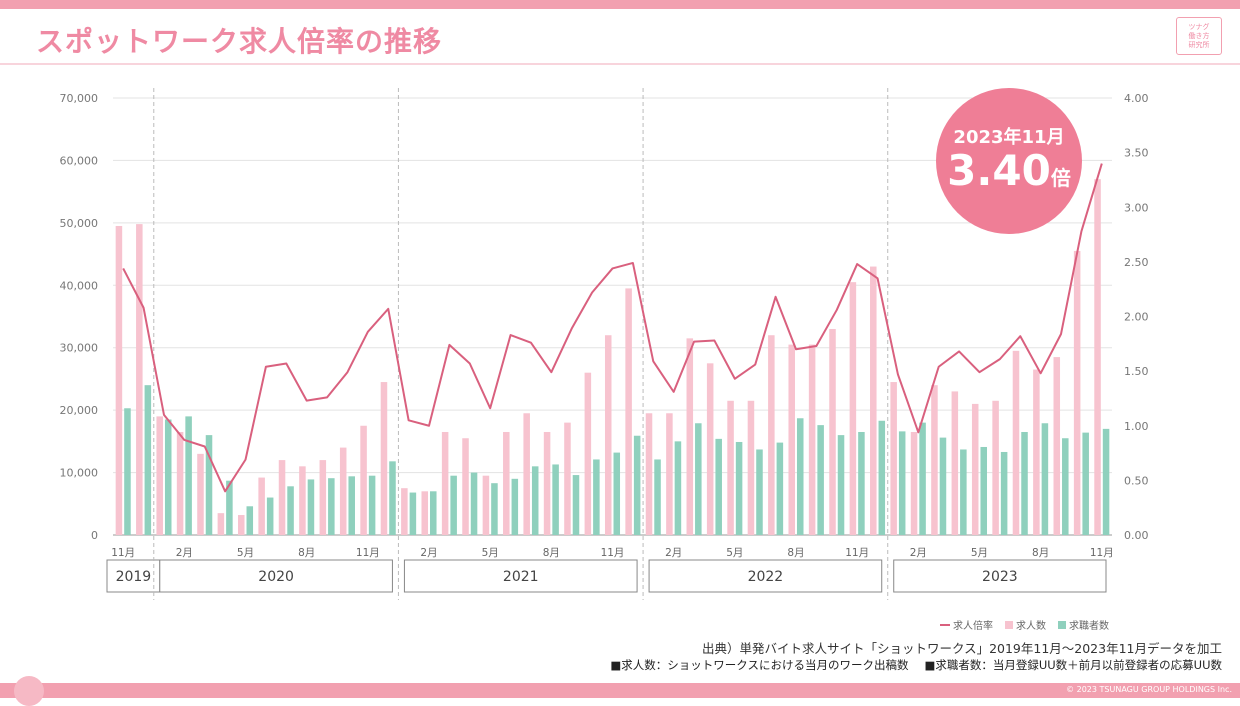  What do you see at coordinates (79, 410) in the screenshot?
I see `y-left-tick-label: 20,000` at bounding box center [79, 410].